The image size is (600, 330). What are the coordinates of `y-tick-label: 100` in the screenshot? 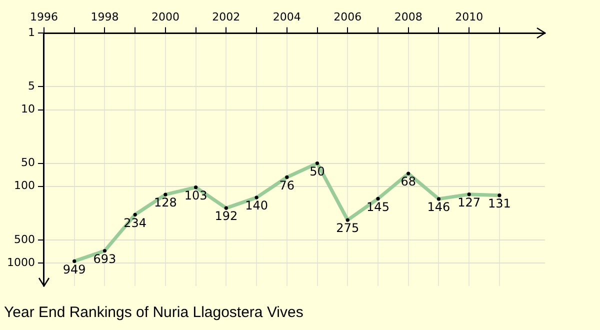 It's located at (24, 185).